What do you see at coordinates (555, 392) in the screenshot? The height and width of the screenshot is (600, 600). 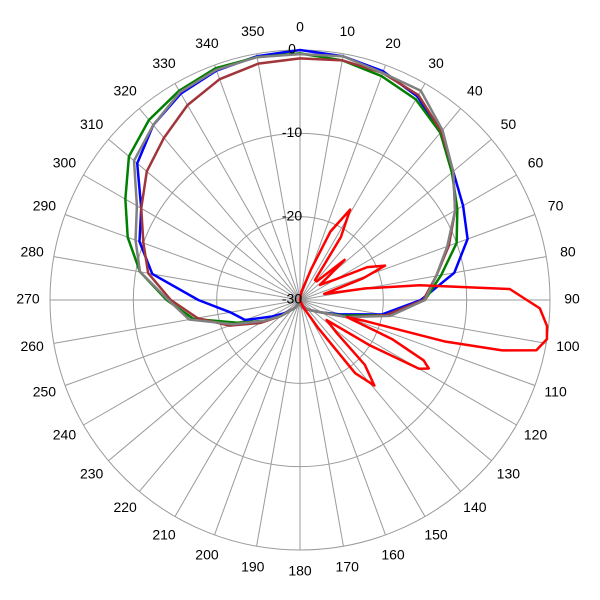 I see `angle-tick-label: 110` at bounding box center [555, 392].